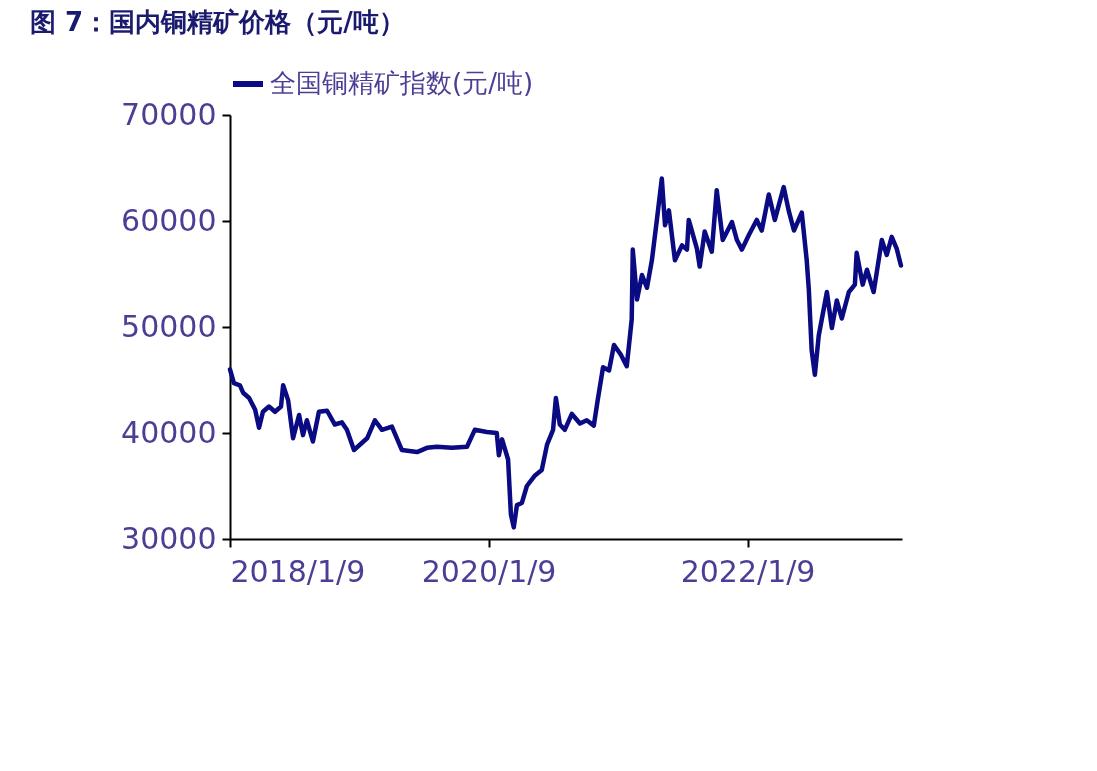  What do you see at coordinates (217, 22) in the screenshot?
I see `chart-title: 图 7：国内铜精矿价格（元/吨）` at bounding box center [217, 22].